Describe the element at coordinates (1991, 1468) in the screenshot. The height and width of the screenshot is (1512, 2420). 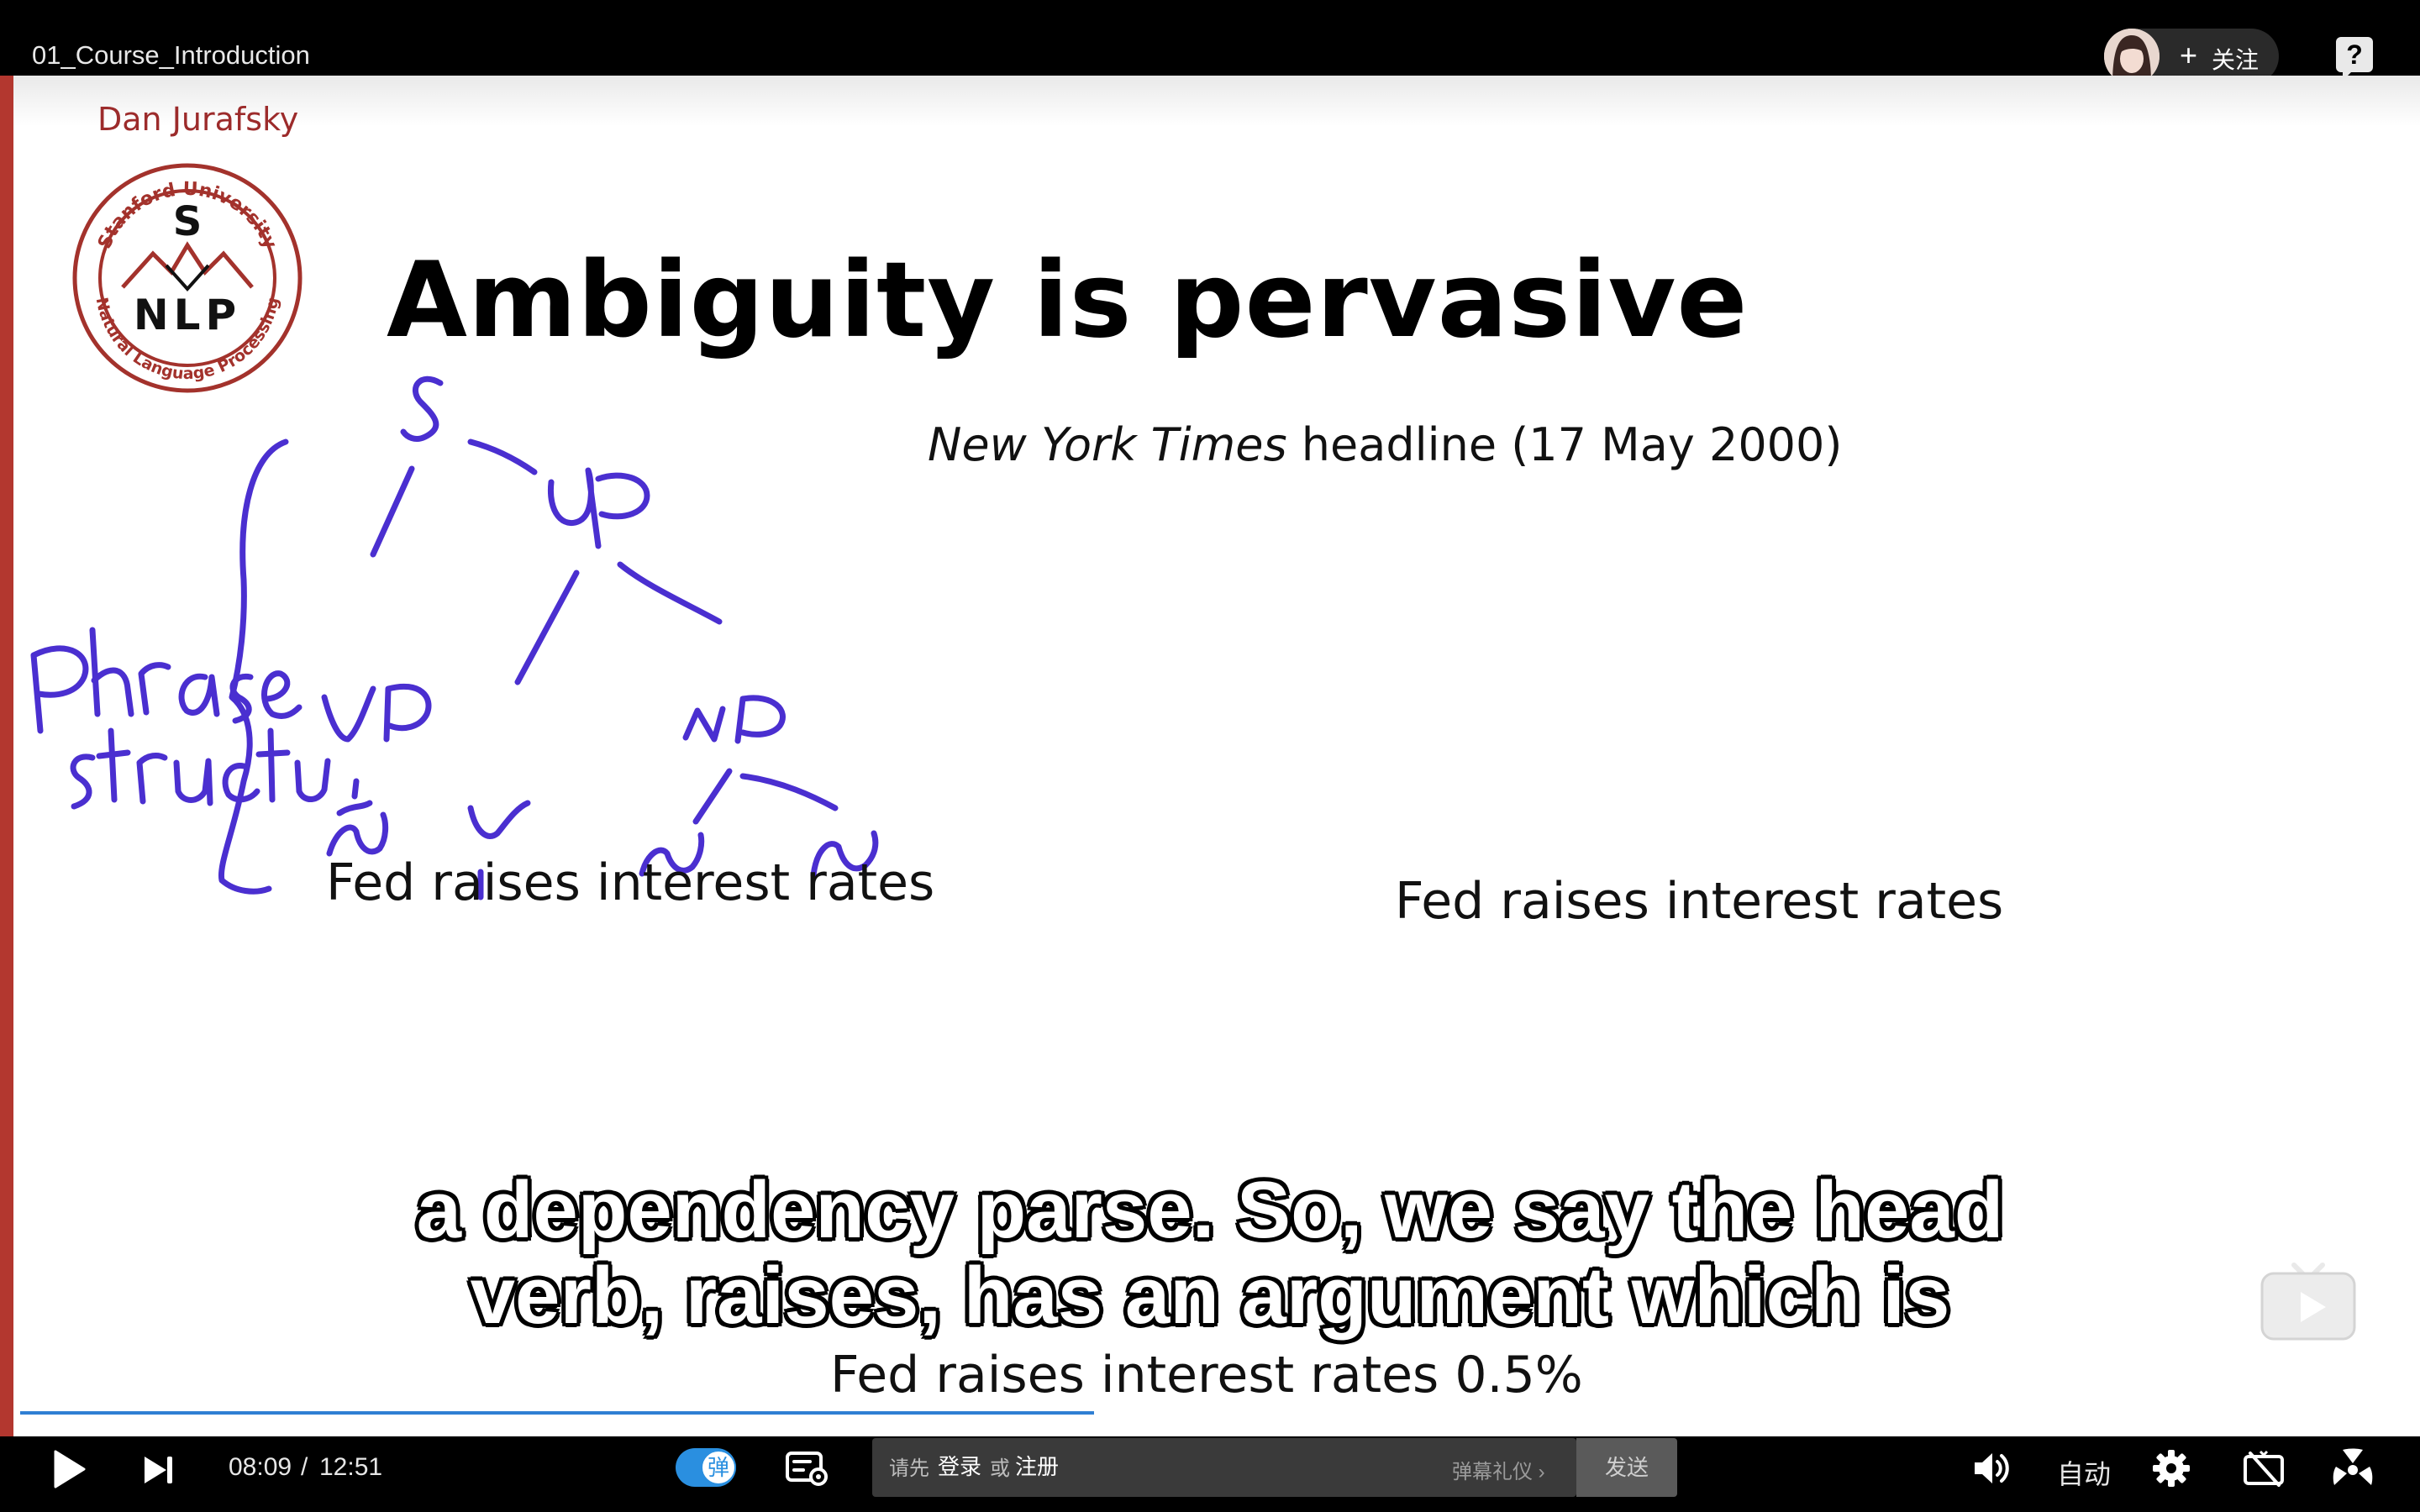
I see `volume-icon` at that location.